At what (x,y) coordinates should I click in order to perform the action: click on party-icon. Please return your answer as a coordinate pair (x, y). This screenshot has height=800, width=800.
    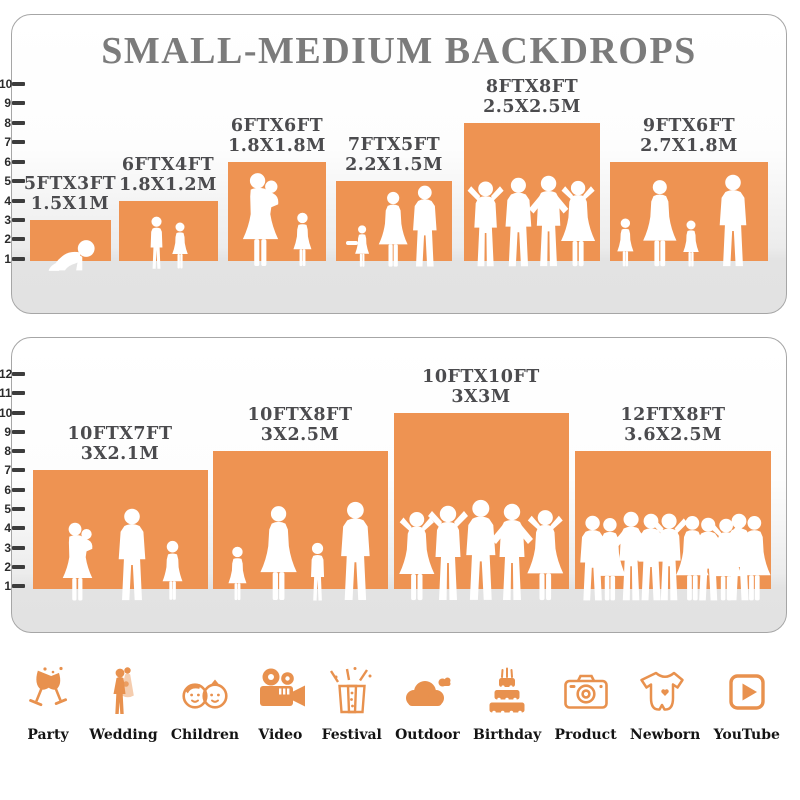
    Looking at the image, I should click on (48, 686).